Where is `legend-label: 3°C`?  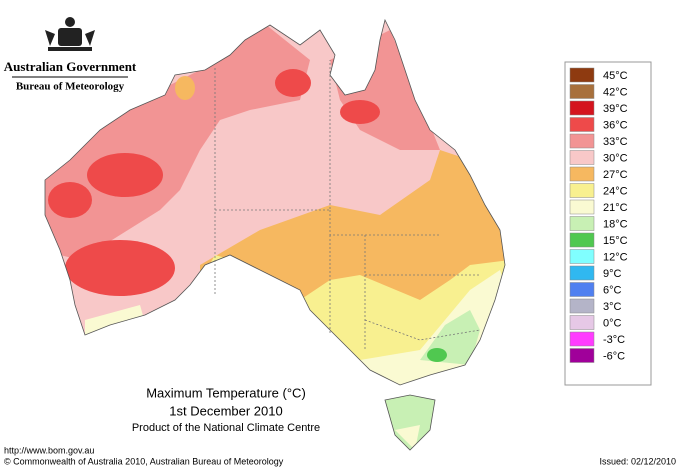 legend-label: 3°C is located at coordinates (612, 307).